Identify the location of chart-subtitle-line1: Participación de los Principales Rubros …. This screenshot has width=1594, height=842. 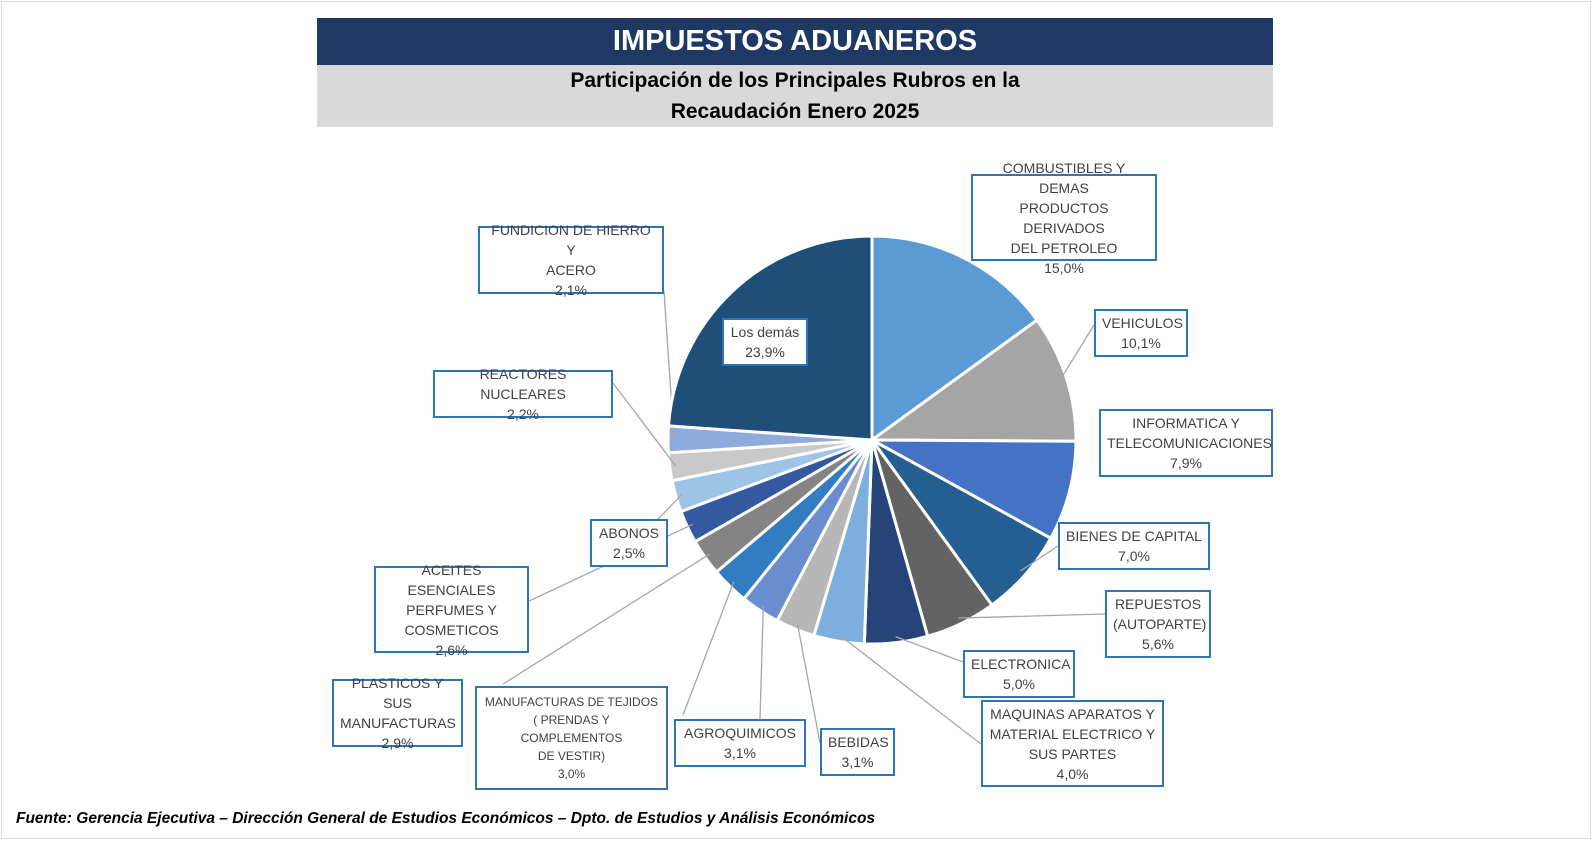
(795, 80).